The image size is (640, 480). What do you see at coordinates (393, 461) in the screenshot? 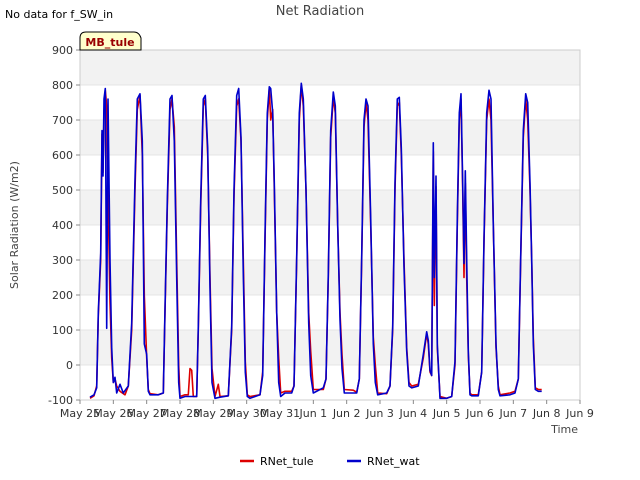
I see `legend-label-rnet-wat: RNet_wat` at bounding box center [393, 461].